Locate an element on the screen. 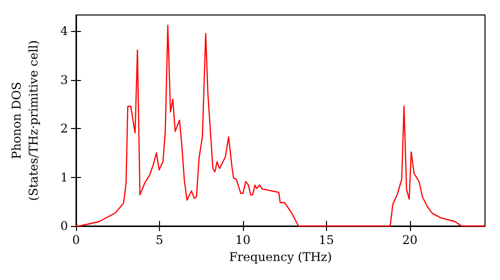 This screenshot has width=500, height=280. x-tick-label: 0 is located at coordinates (76, 240).